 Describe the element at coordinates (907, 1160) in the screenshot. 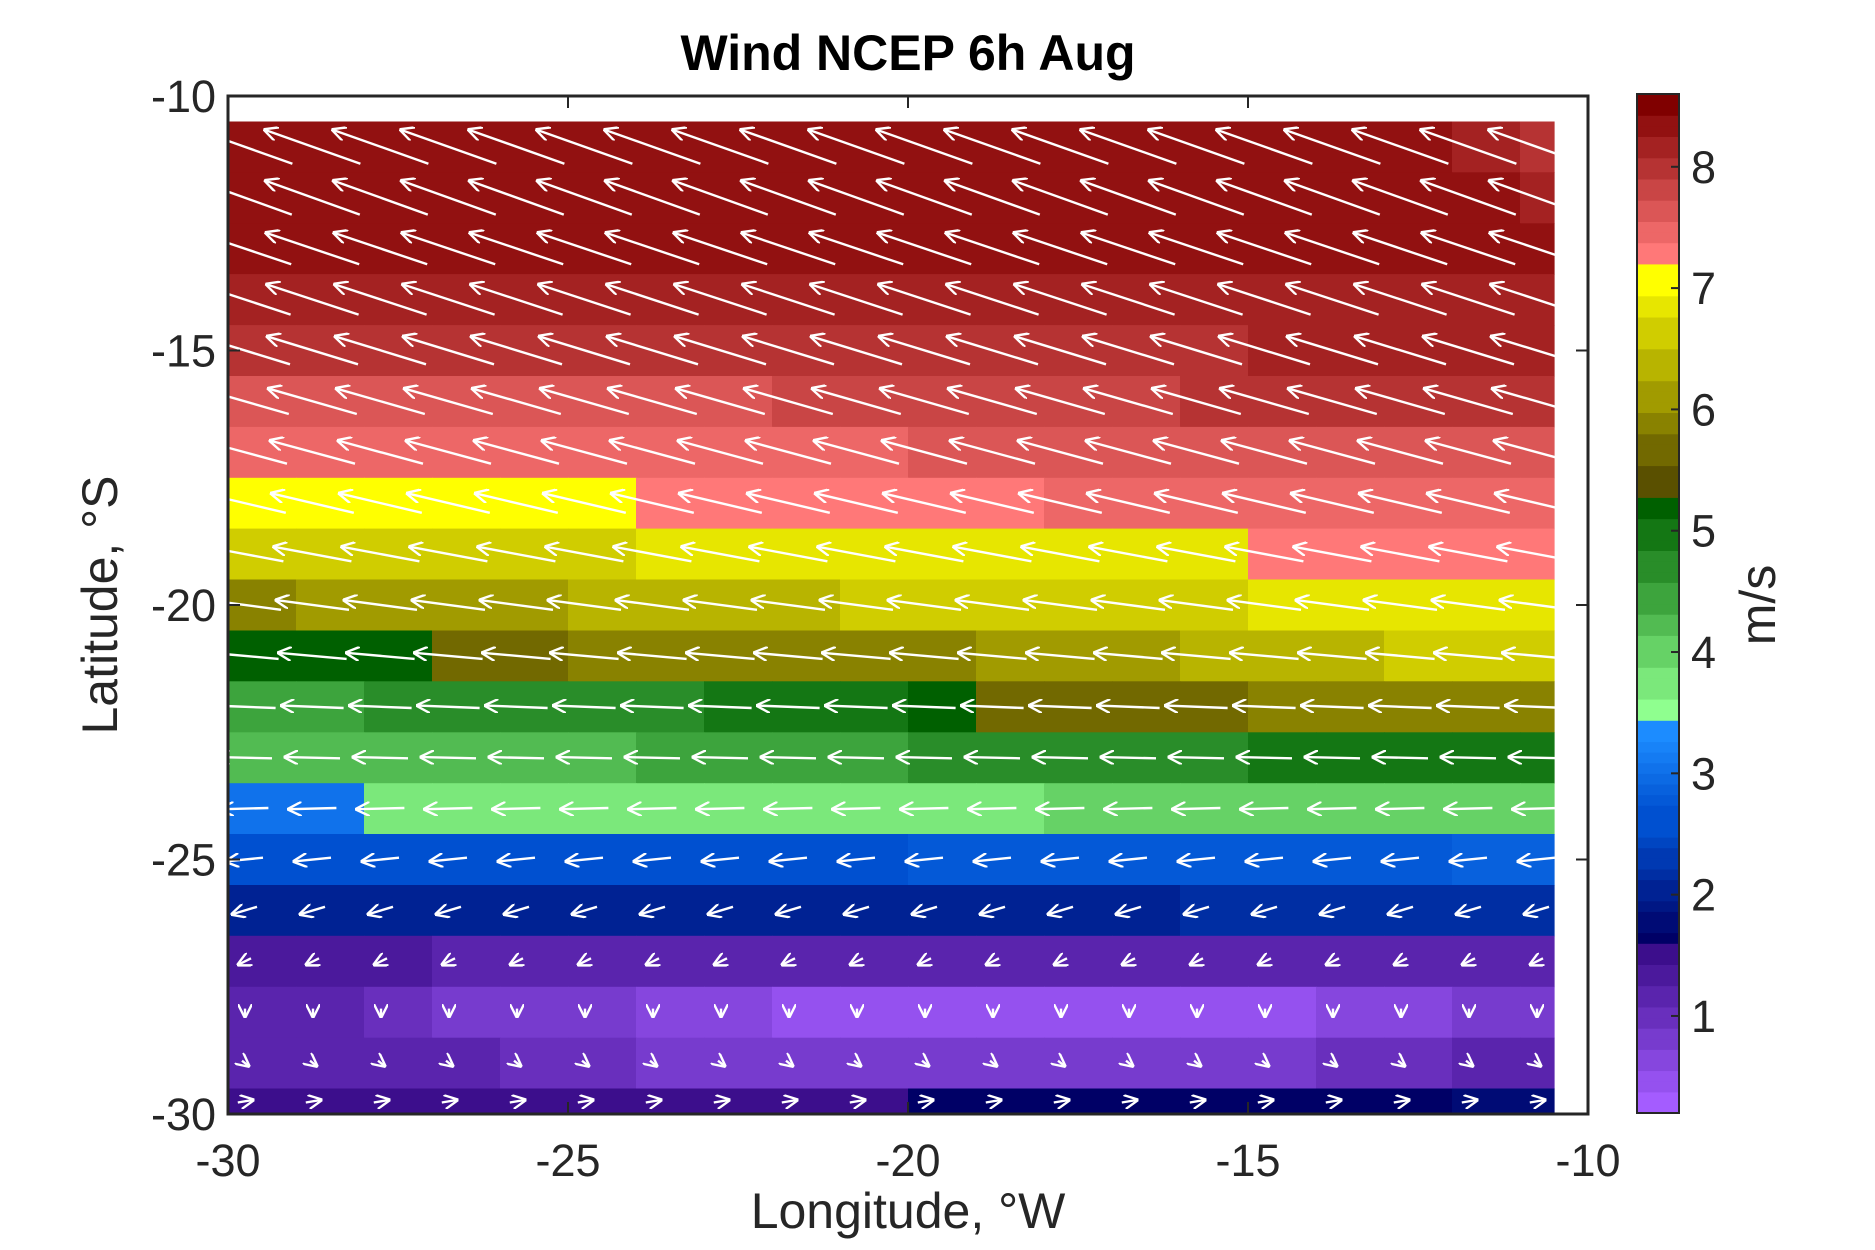

I see `x-tick-label: -20` at that location.